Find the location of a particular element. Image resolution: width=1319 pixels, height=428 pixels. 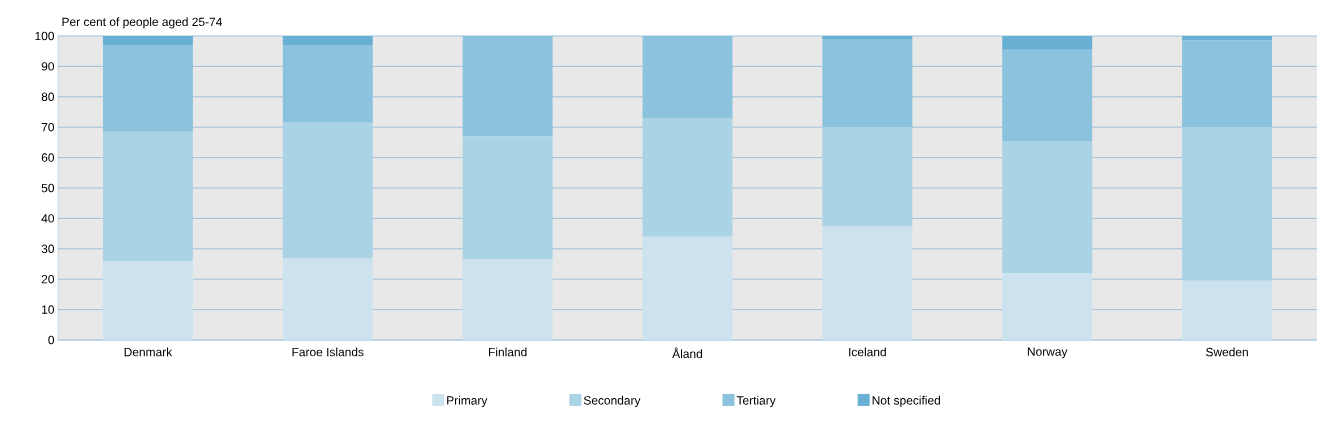

legend-label: Tertiary is located at coordinates (756, 401).